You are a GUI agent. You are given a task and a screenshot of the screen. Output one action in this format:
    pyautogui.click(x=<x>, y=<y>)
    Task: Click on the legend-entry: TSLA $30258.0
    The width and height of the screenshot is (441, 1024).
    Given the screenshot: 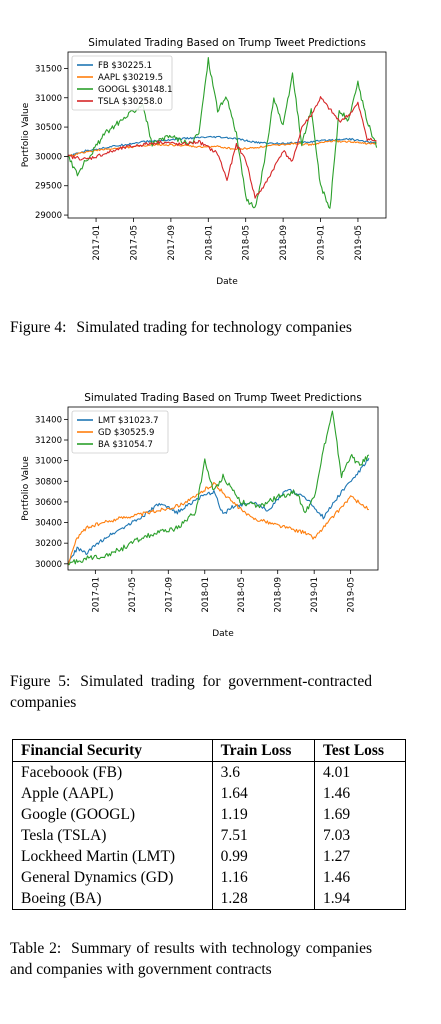 What is the action you would take?
    pyautogui.click(x=130, y=102)
    